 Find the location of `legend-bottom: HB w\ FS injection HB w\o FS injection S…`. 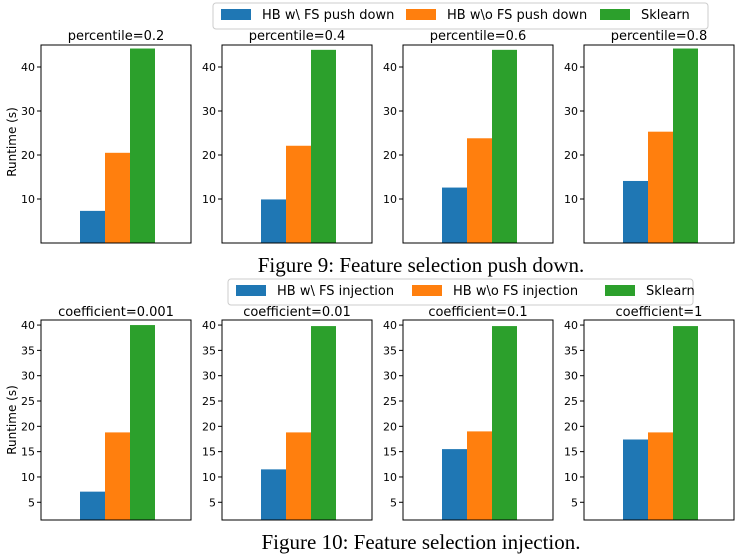

legend-bottom: HB w\ FS injection HB w\o FS injection S… is located at coordinates (461, 292).